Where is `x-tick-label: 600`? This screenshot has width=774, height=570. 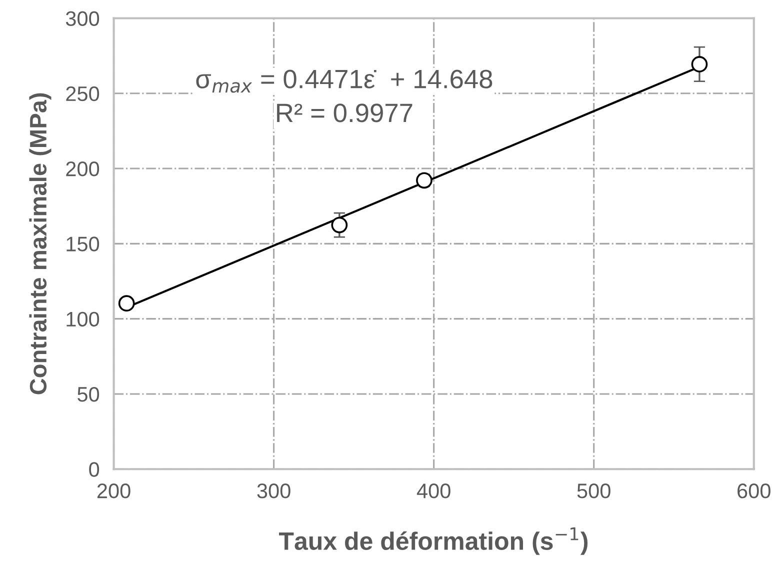
x-tick-label: 600 is located at coordinates (754, 491).